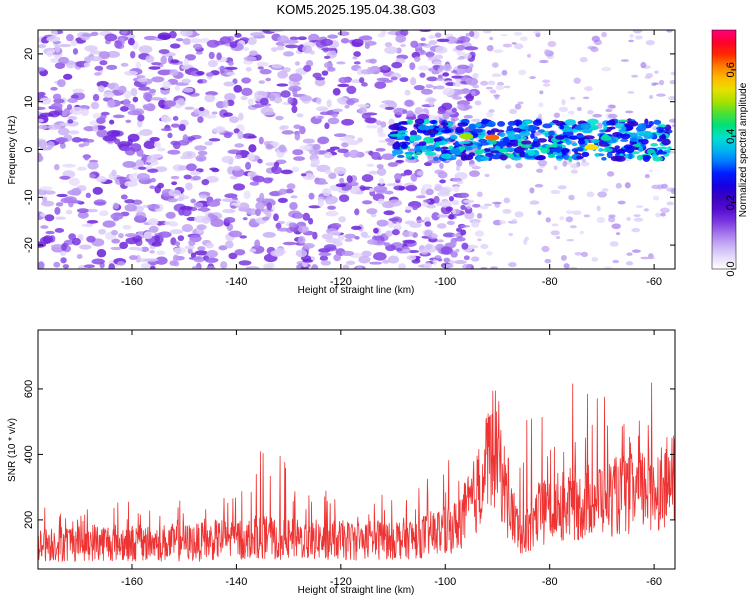 This screenshot has height=600, width=750. What do you see at coordinates (731, 268) in the screenshot?
I see `colorbar-tick-label: 0.0` at bounding box center [731, 268].